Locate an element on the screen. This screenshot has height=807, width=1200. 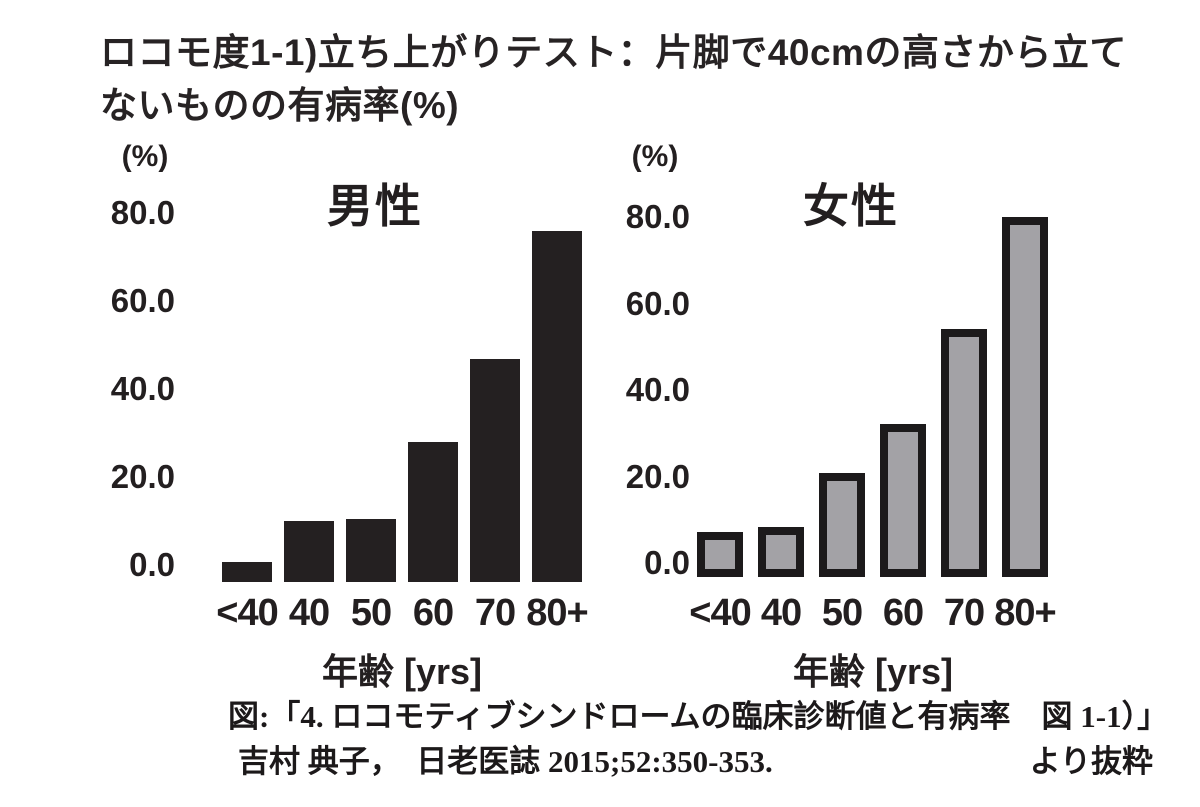
male-y-tick-80.0: 80.0 is located at coordinates (142, 212).